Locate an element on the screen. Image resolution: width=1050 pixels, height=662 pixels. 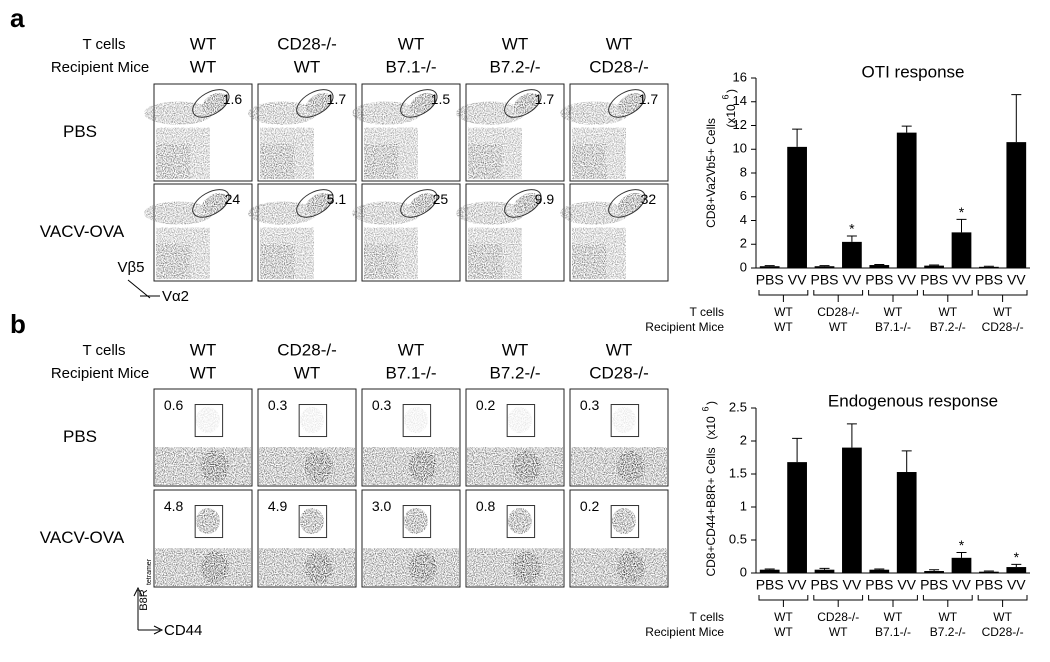
panel-letter: b is located at coordinates (18, 324).